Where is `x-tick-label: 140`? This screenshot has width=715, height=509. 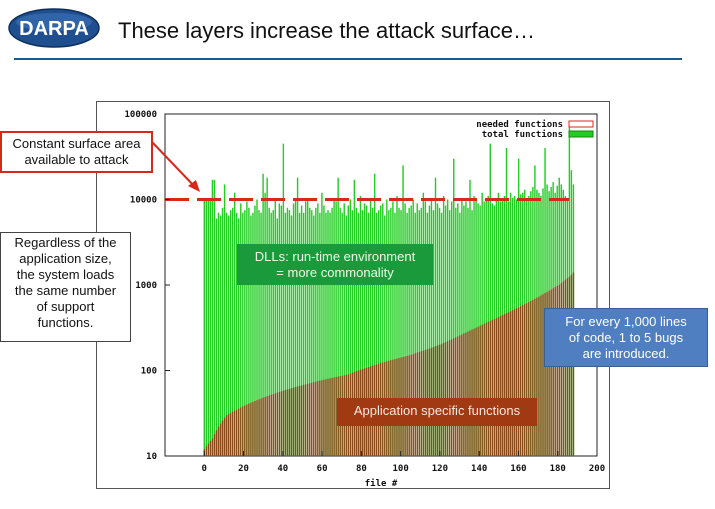 x-tick-label: 140 is located at coordinates (479, 469).